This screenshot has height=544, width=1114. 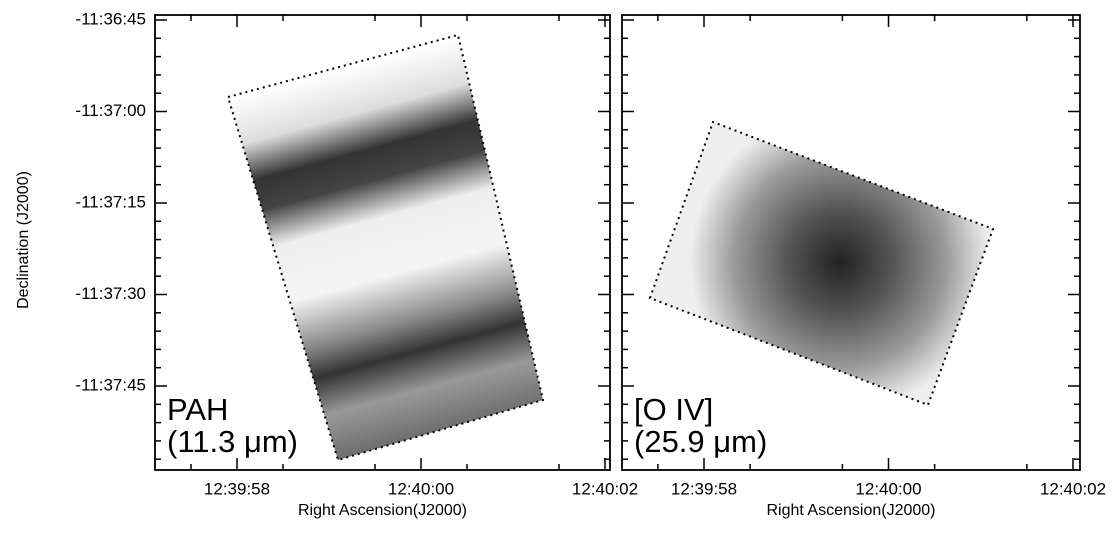 What do you see at coordinates (197, 409) in the screenshot?
I see `panel-name: PAH` at bounding box center [197, 409].